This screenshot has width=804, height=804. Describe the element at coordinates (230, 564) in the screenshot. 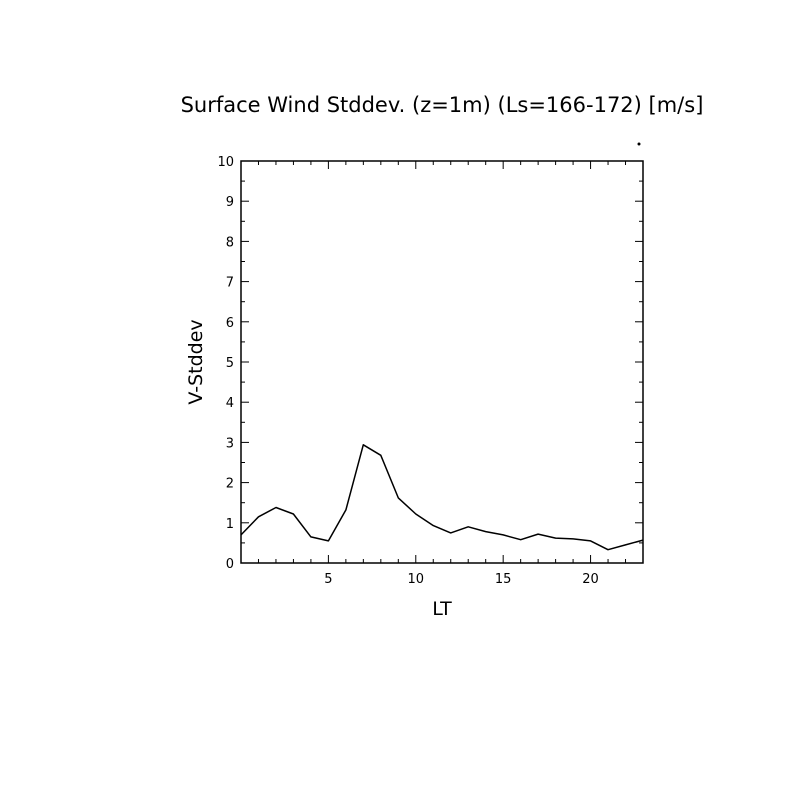

I see `y-tick-label: 0` at that location.